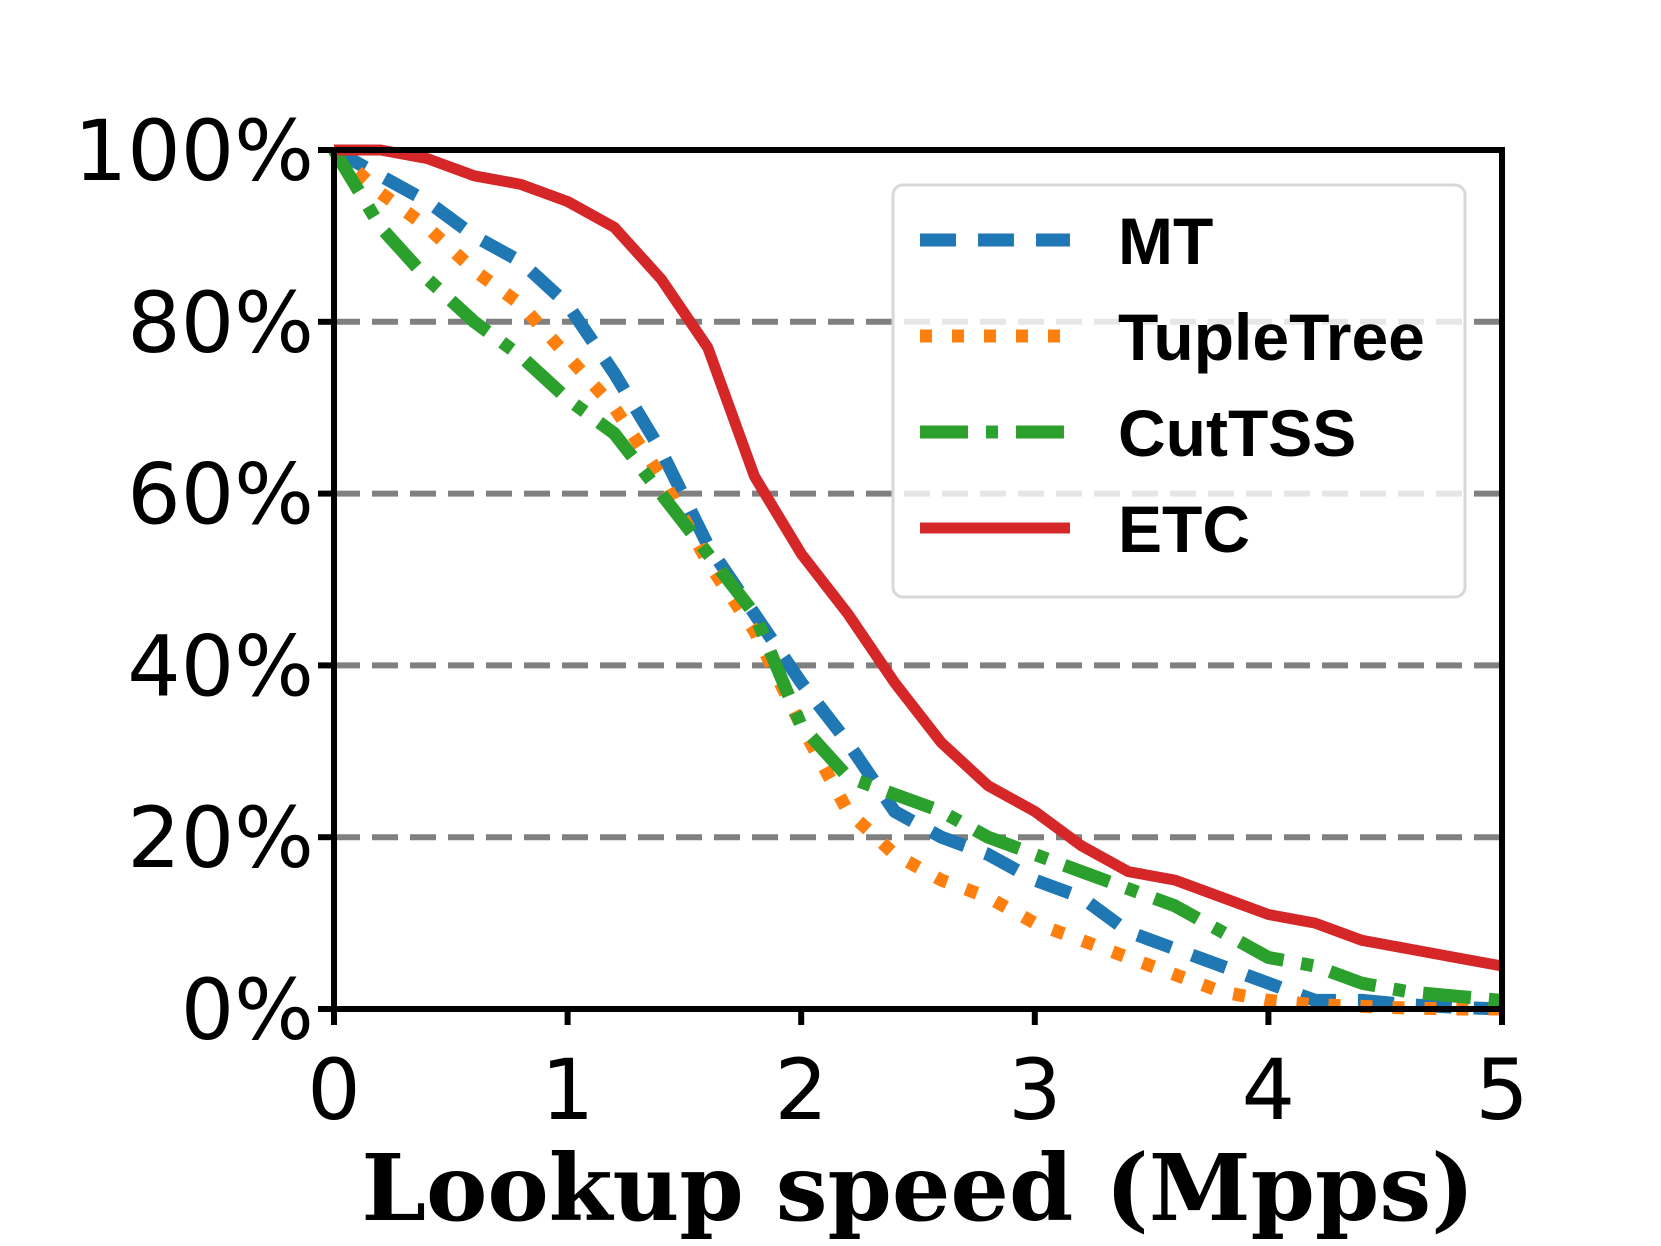  I want to click on legend-label-cuttss: CutTSS, so click(1237, 433).